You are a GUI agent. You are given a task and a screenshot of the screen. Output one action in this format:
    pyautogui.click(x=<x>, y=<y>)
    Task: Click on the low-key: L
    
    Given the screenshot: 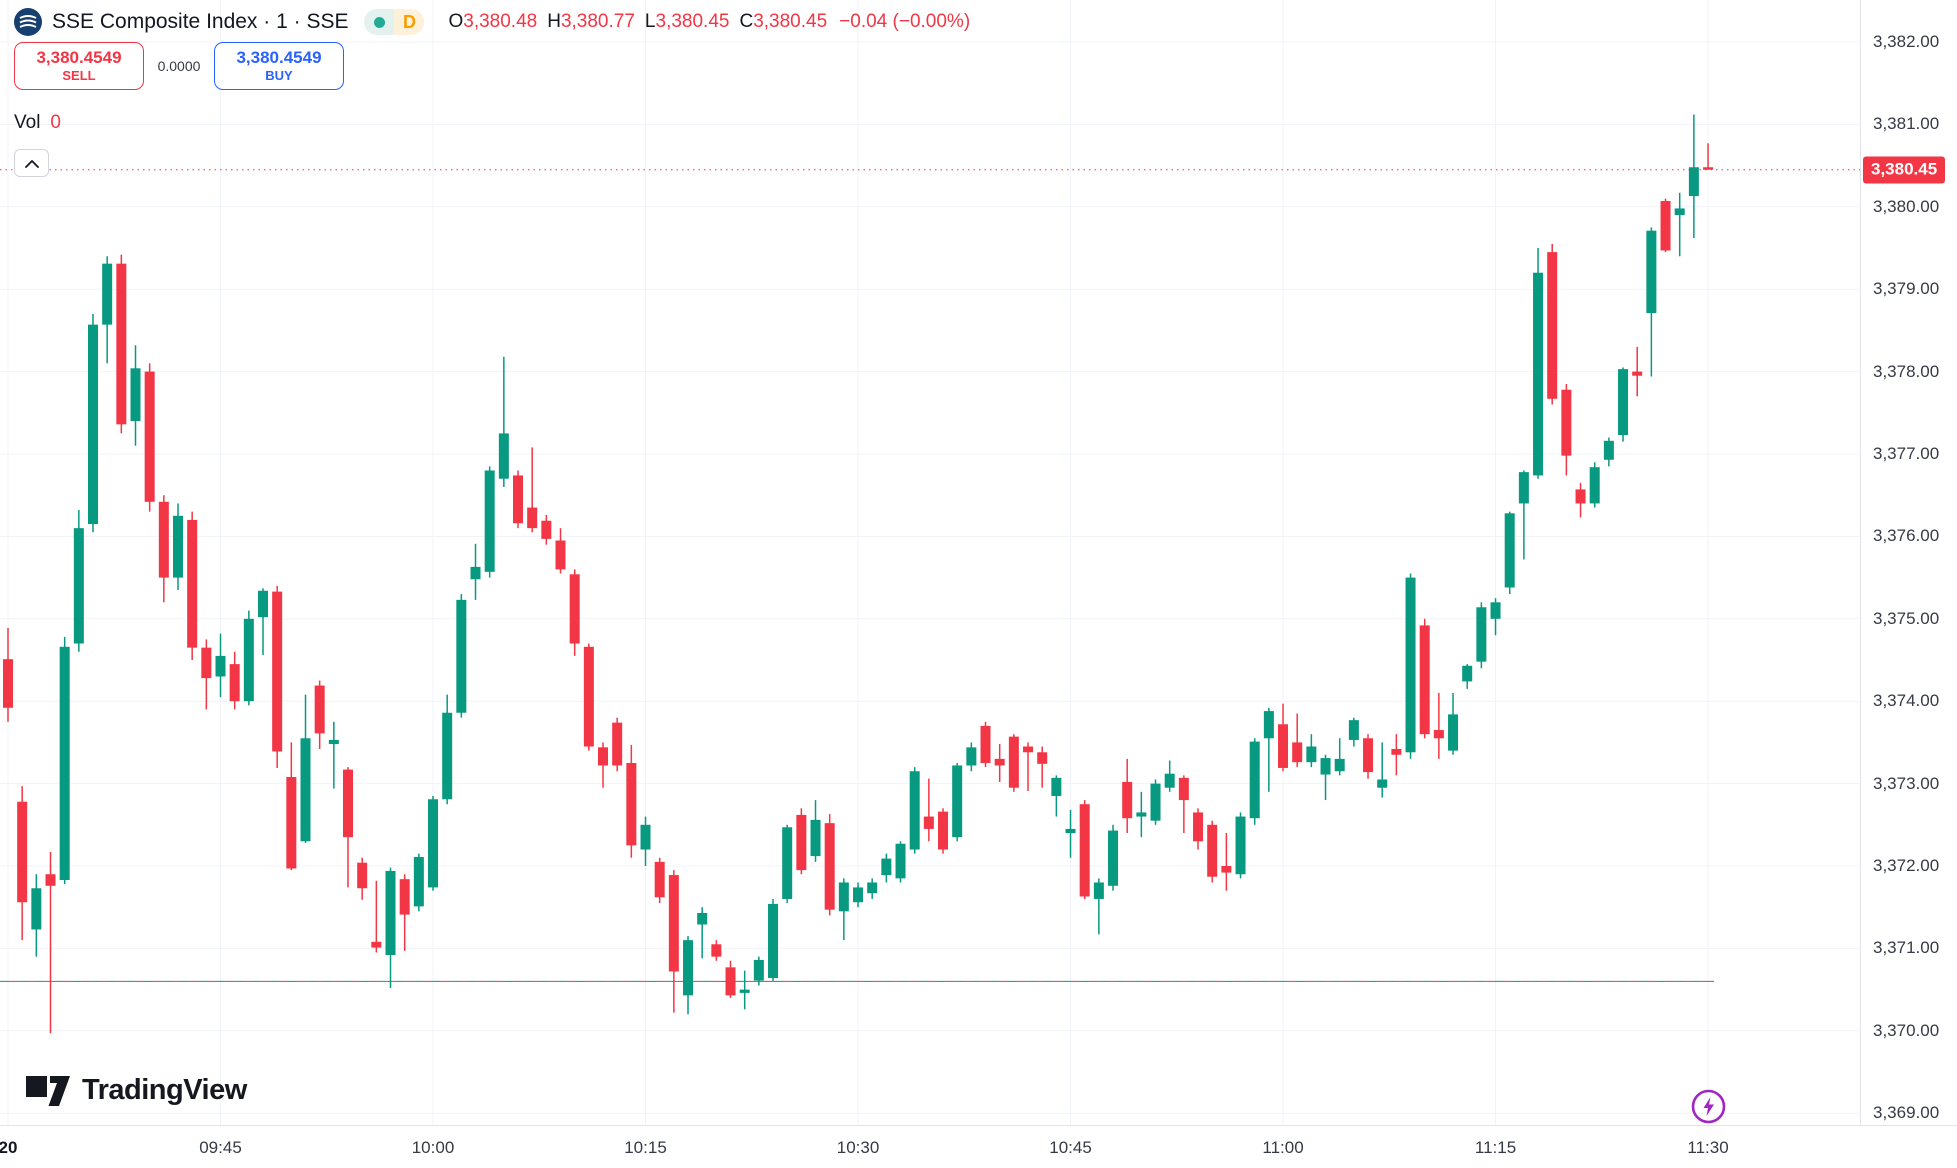 What is the action you would take?
    pyautogui.click(x=650, y=21)
    